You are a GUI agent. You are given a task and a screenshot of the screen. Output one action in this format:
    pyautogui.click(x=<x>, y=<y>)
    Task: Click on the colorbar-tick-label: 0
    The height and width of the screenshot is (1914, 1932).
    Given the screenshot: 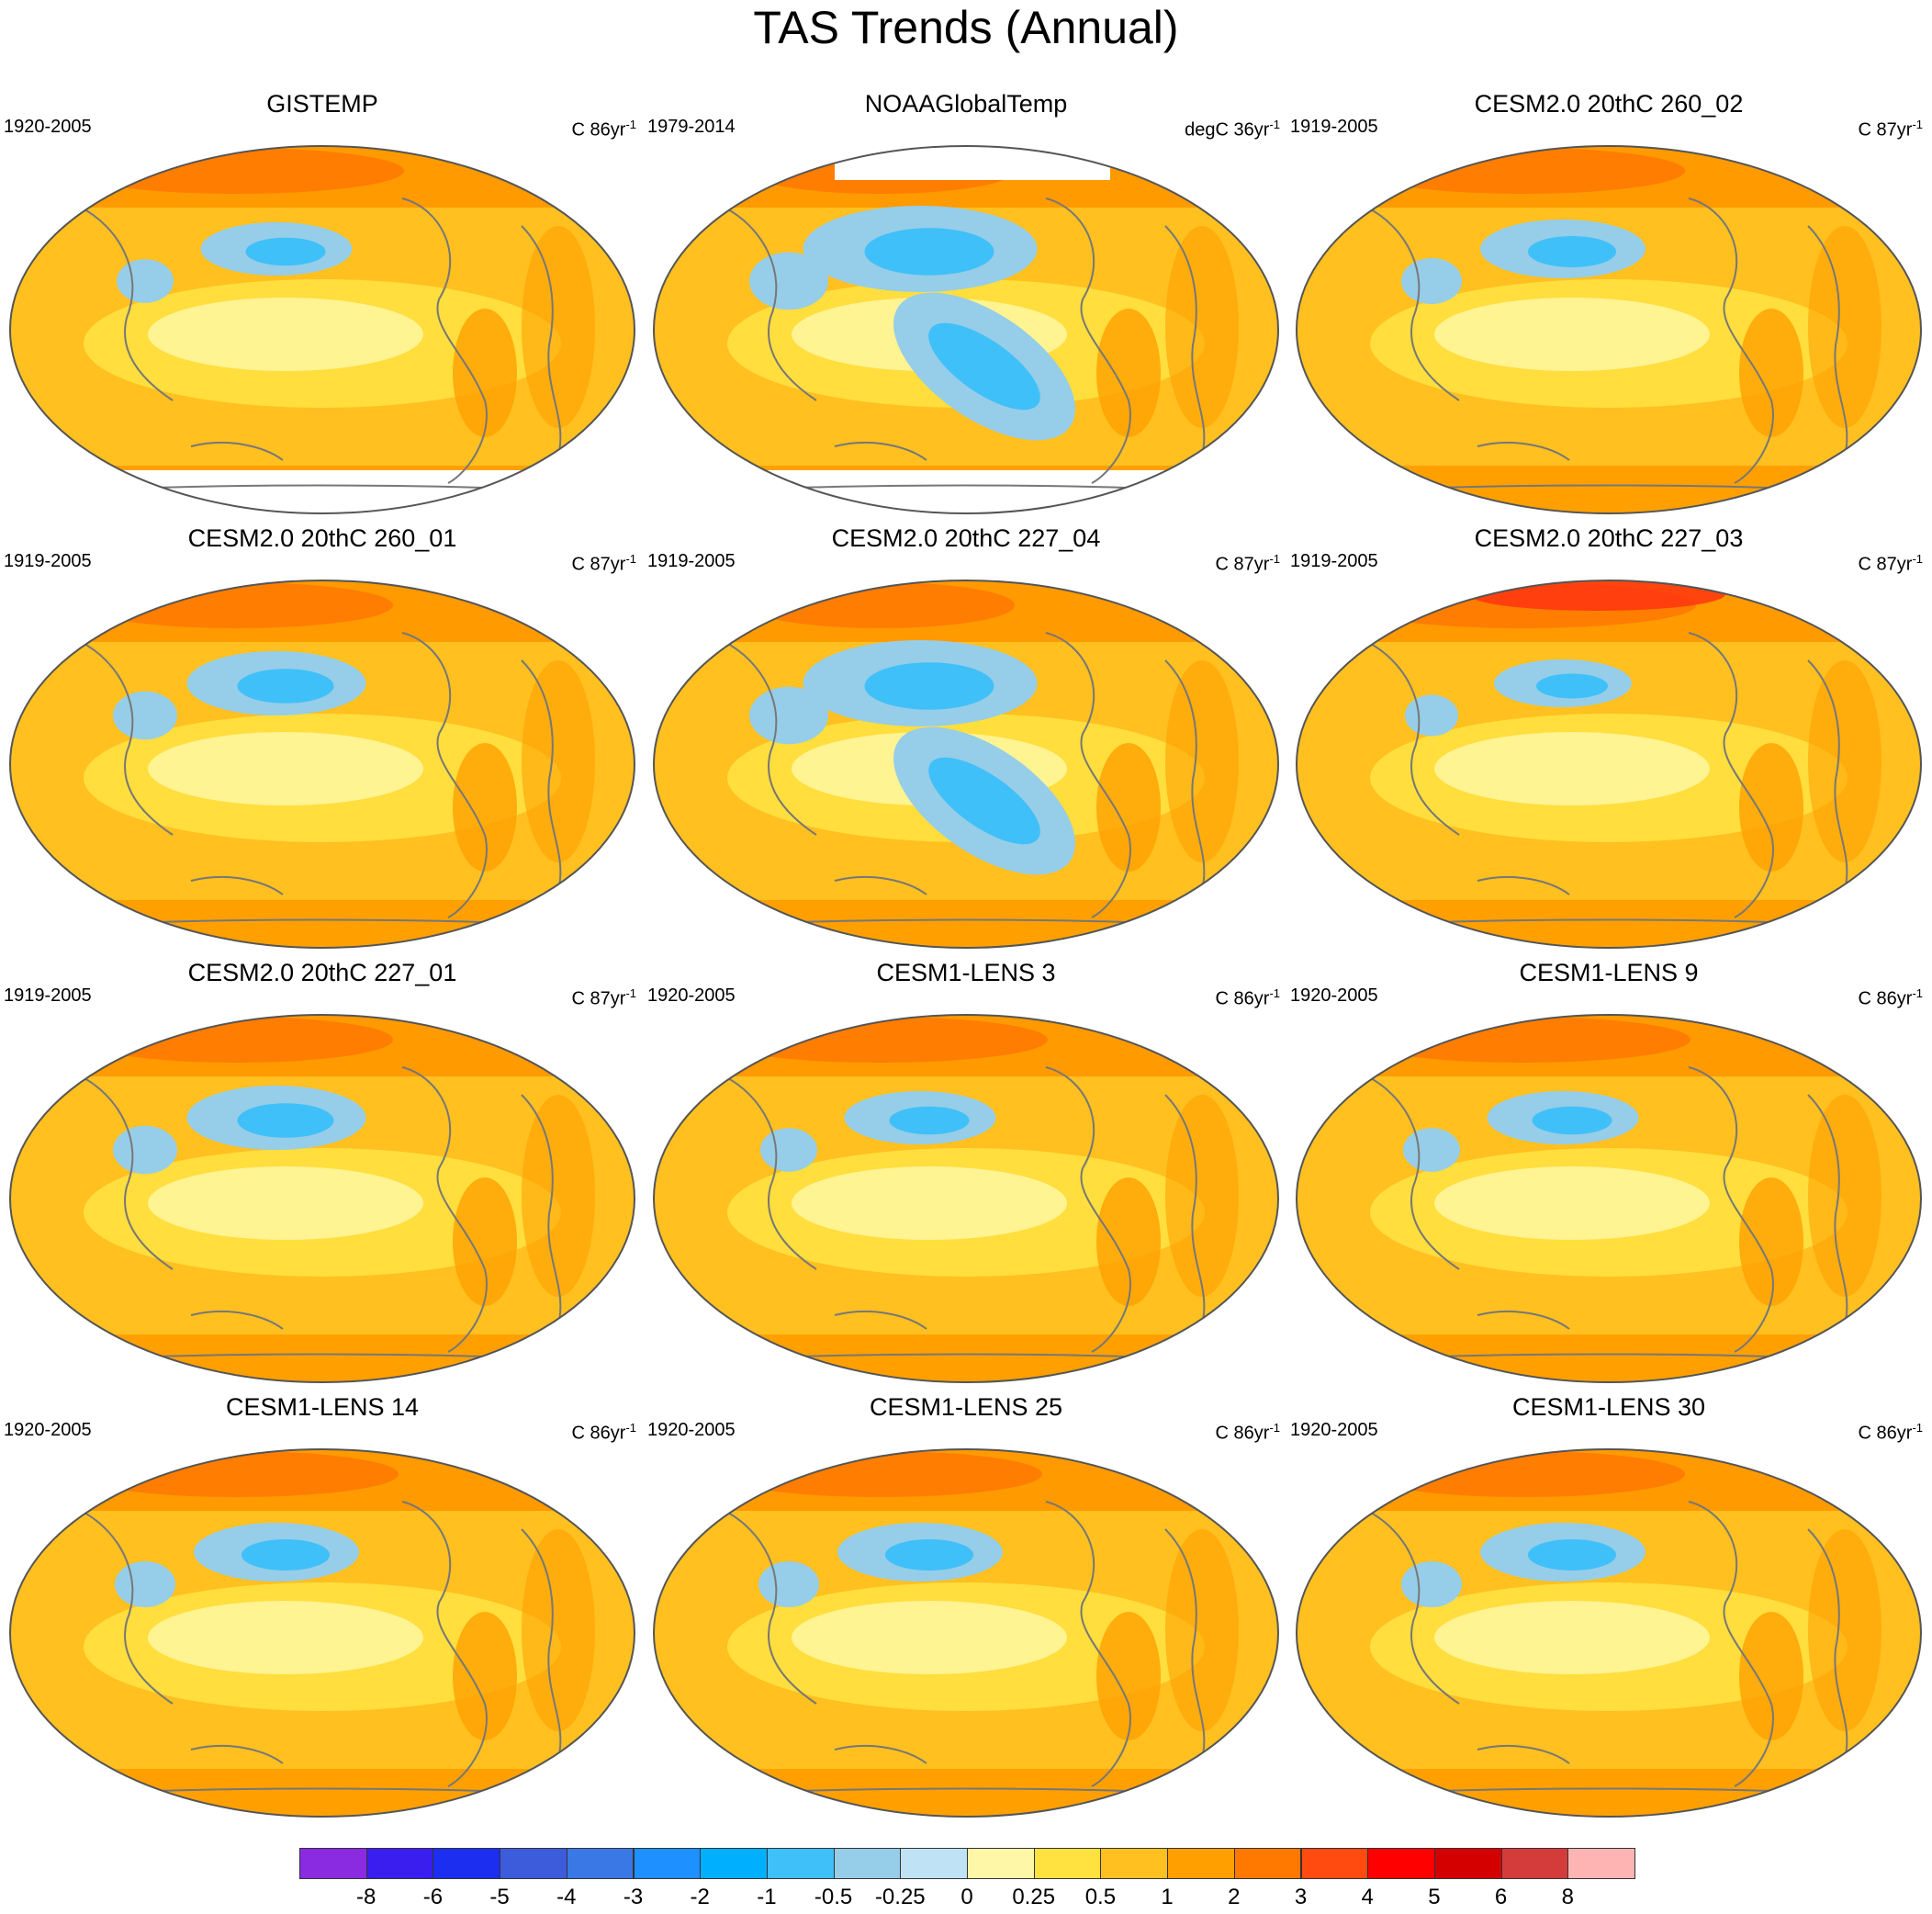 What is the action you would take?
    pyautogui.click(x=966, y=1897)
    